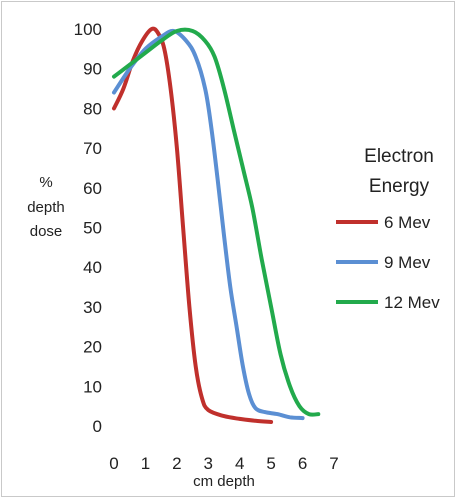  I want to click on y-axis-title: % depth dose, so click(46, 207).